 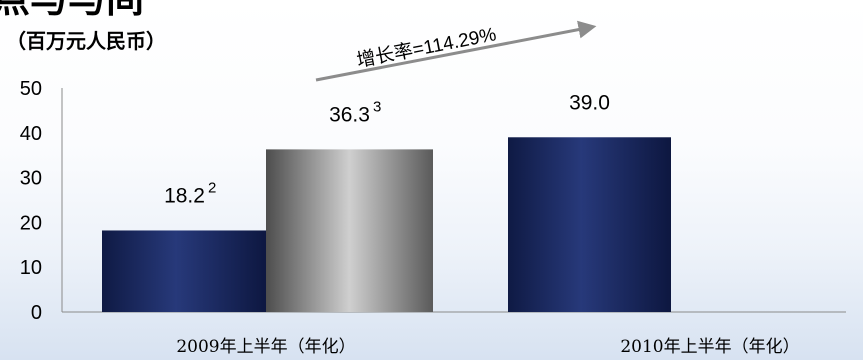 I want to click on bar-value-label: 39.0, so click(x=589, y=102).